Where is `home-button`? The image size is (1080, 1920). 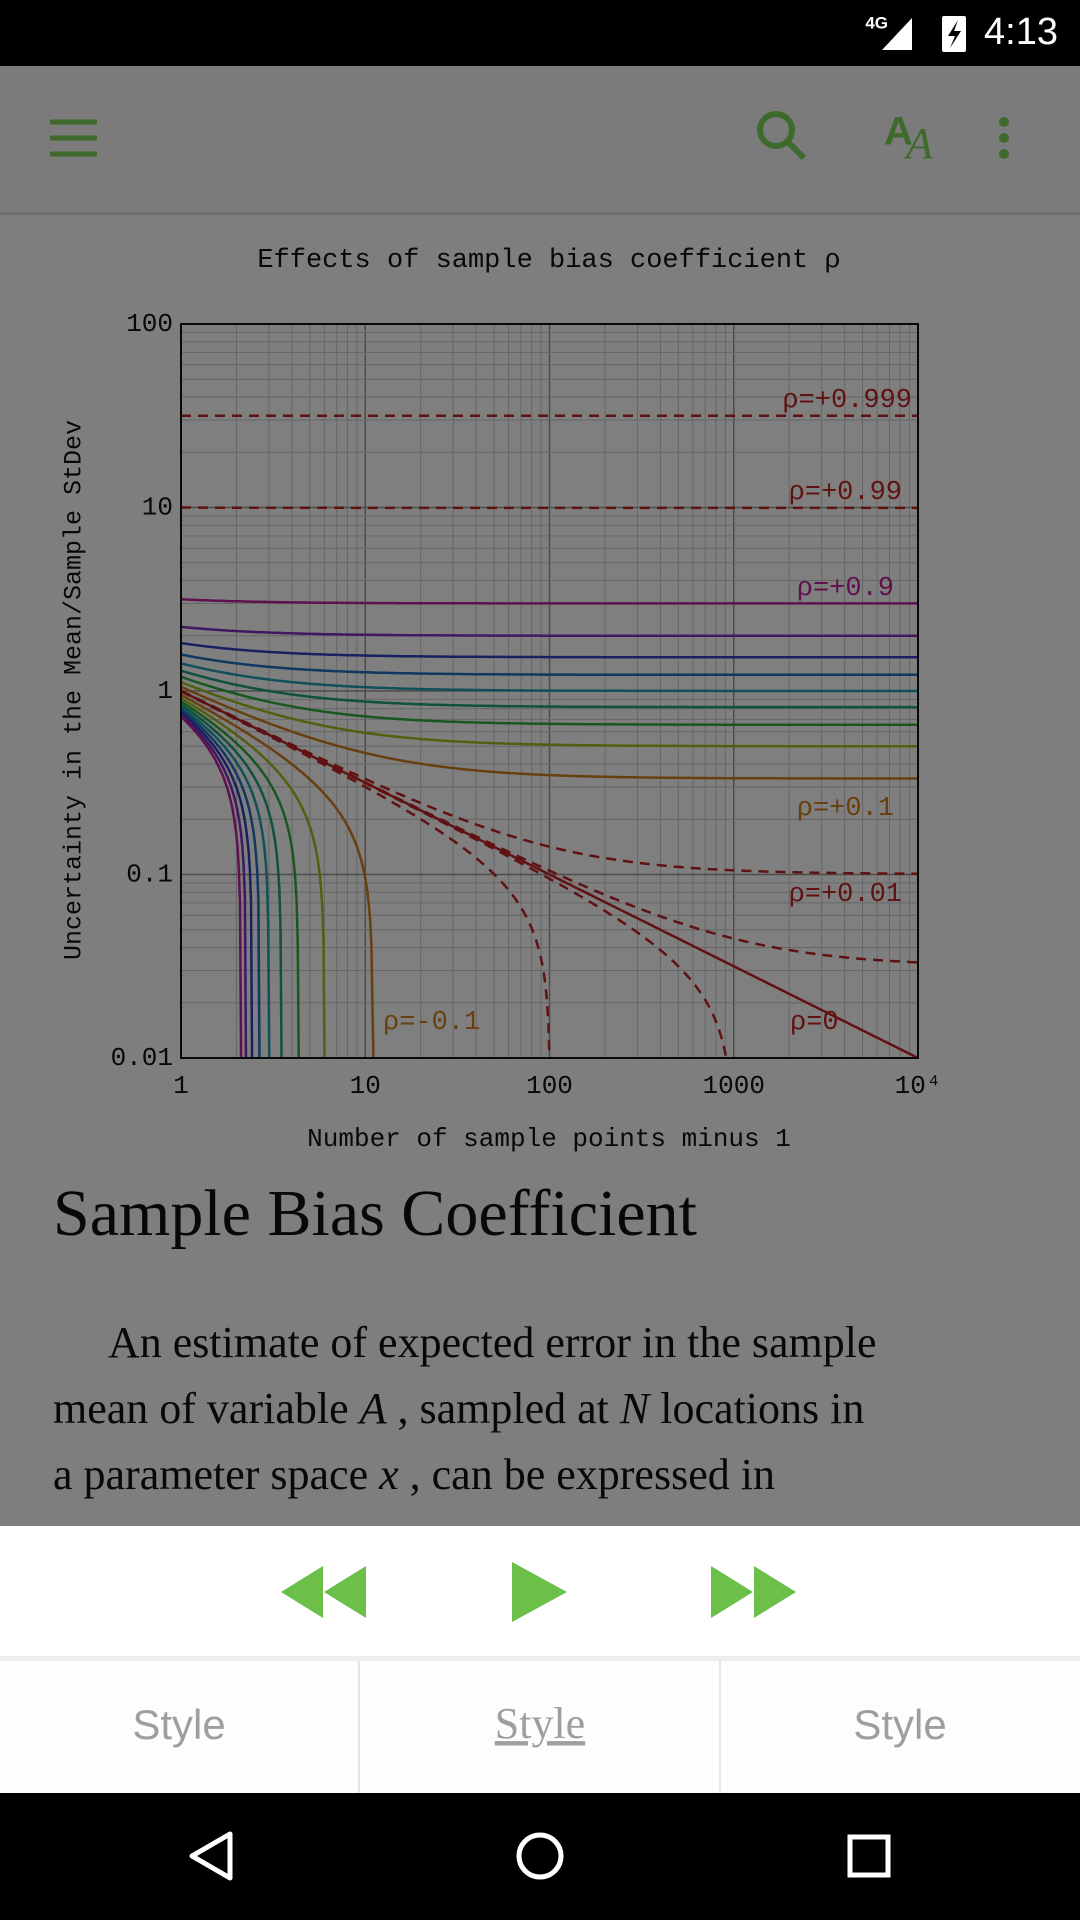 home-button is located at coordinates (540, 1856).